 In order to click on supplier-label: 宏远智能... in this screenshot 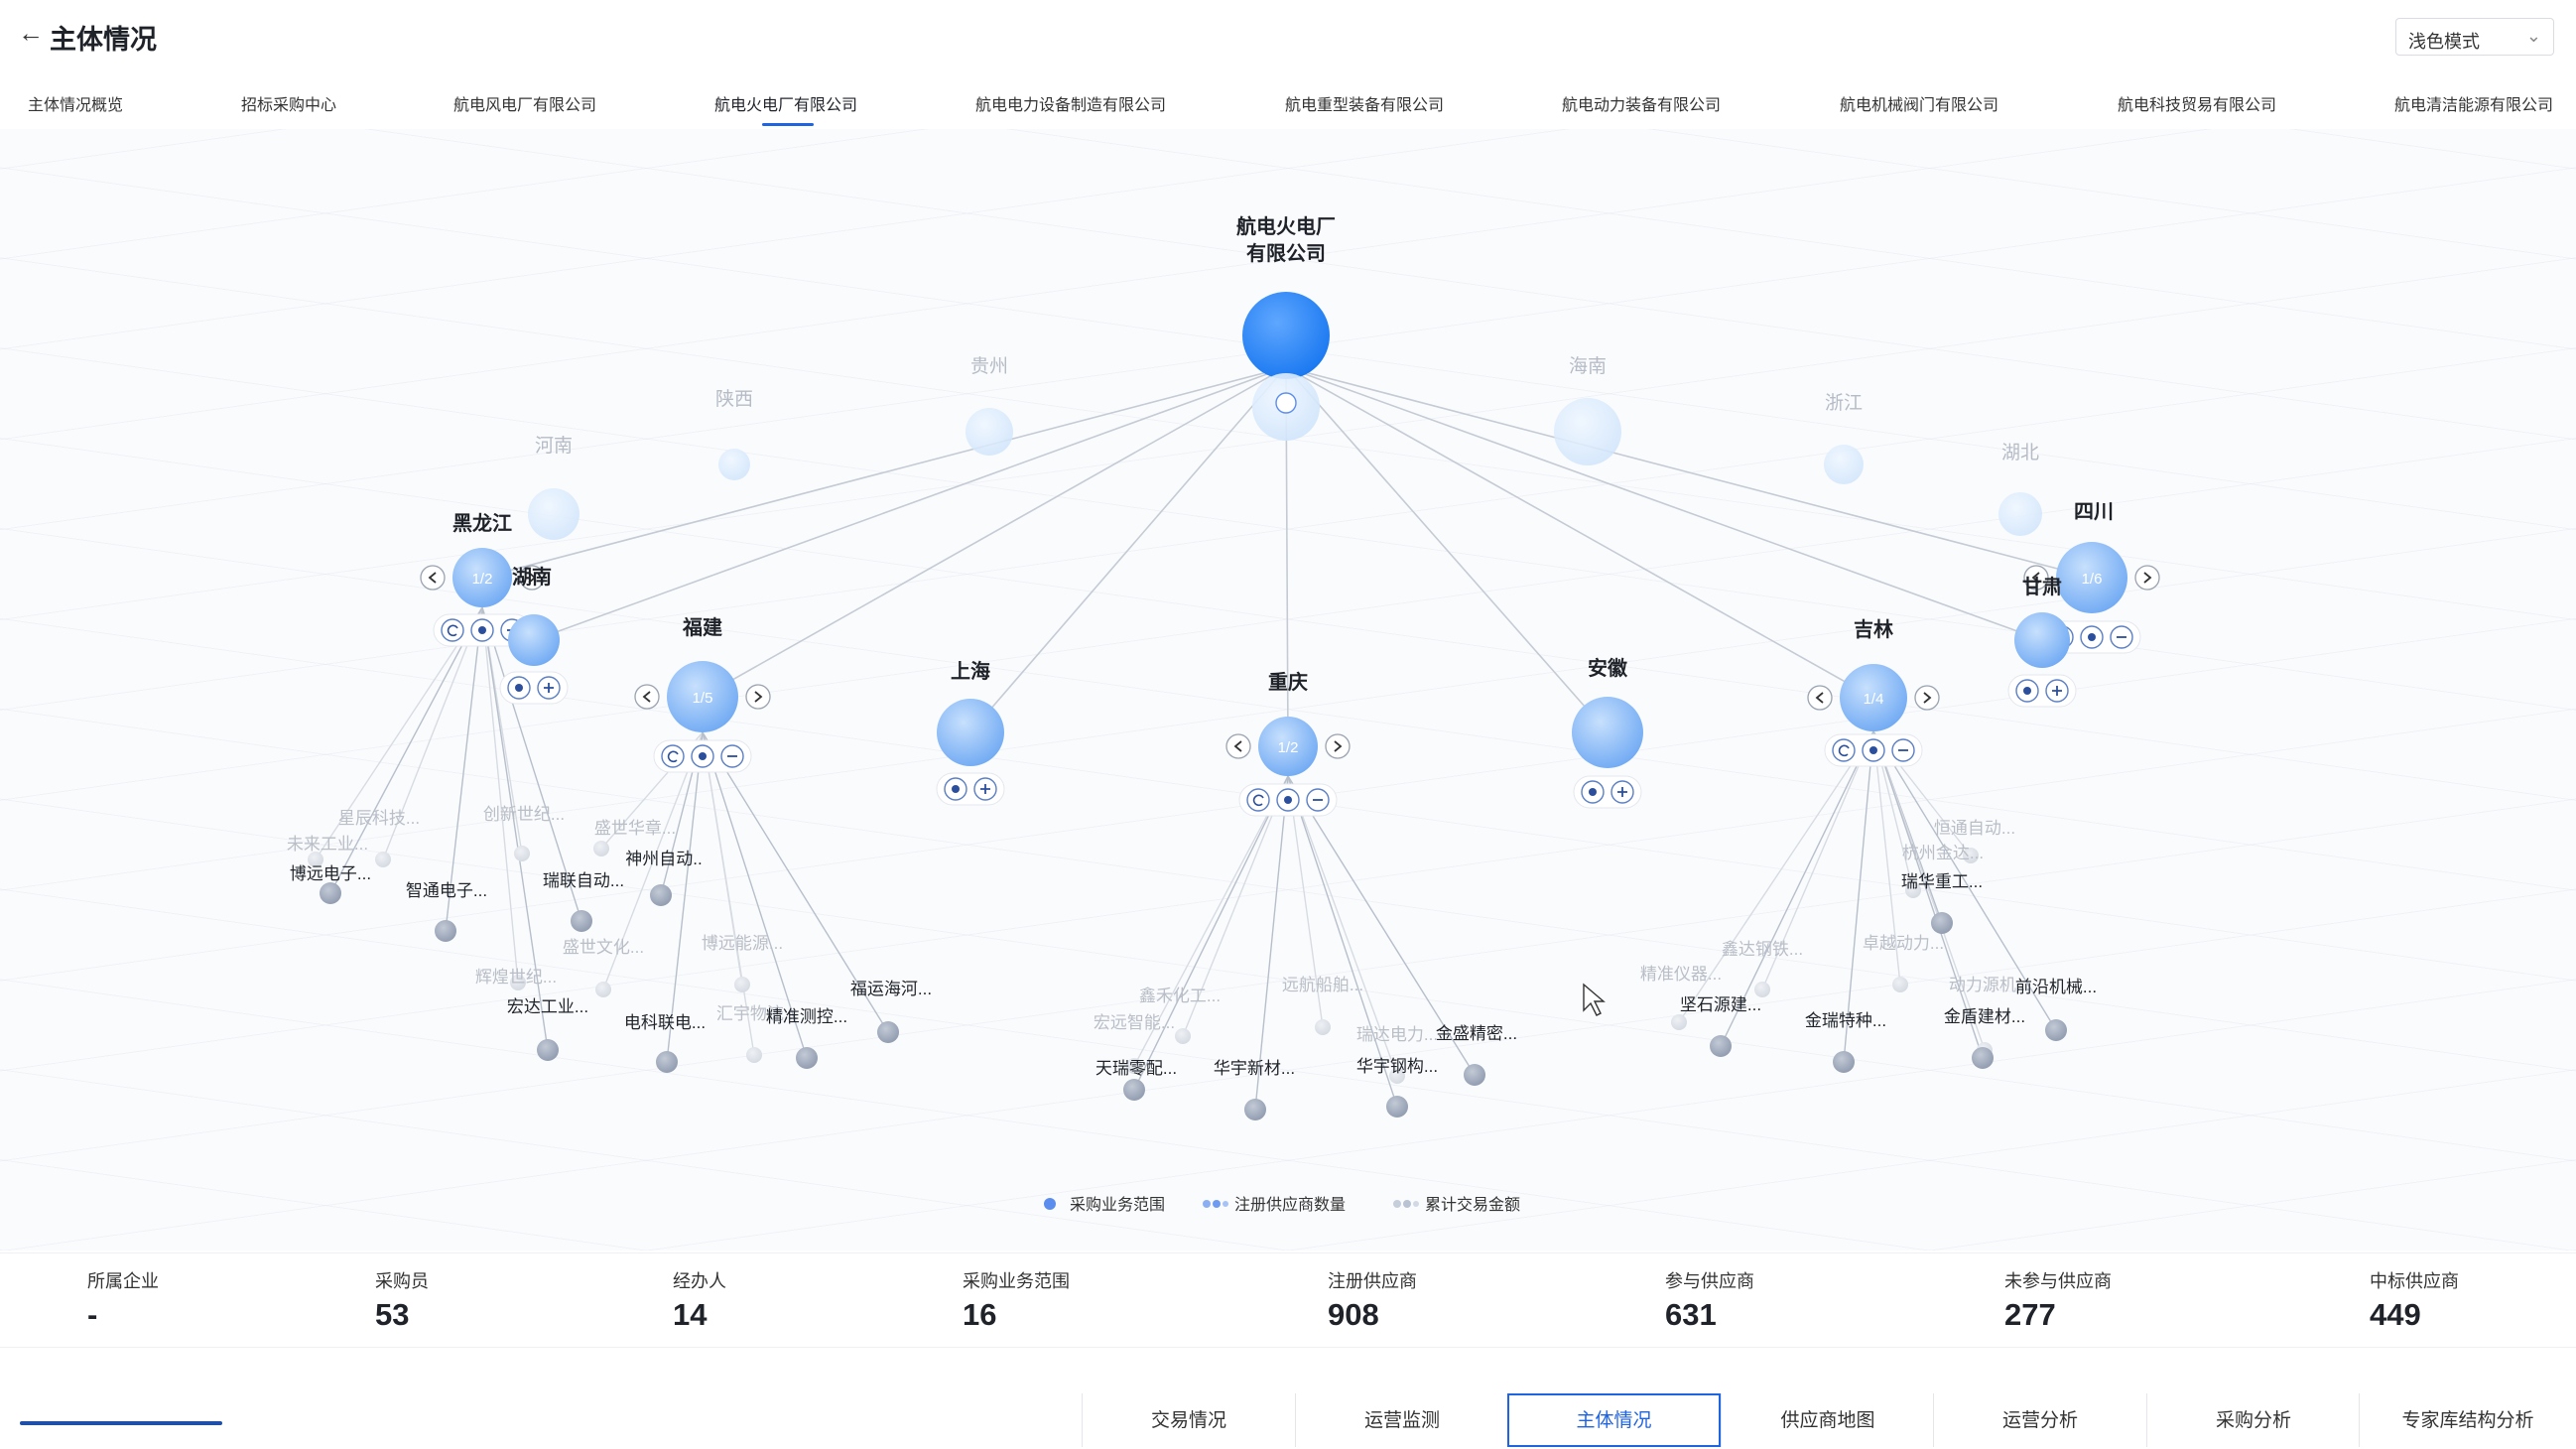, I will do `click(1134, 1022)`.